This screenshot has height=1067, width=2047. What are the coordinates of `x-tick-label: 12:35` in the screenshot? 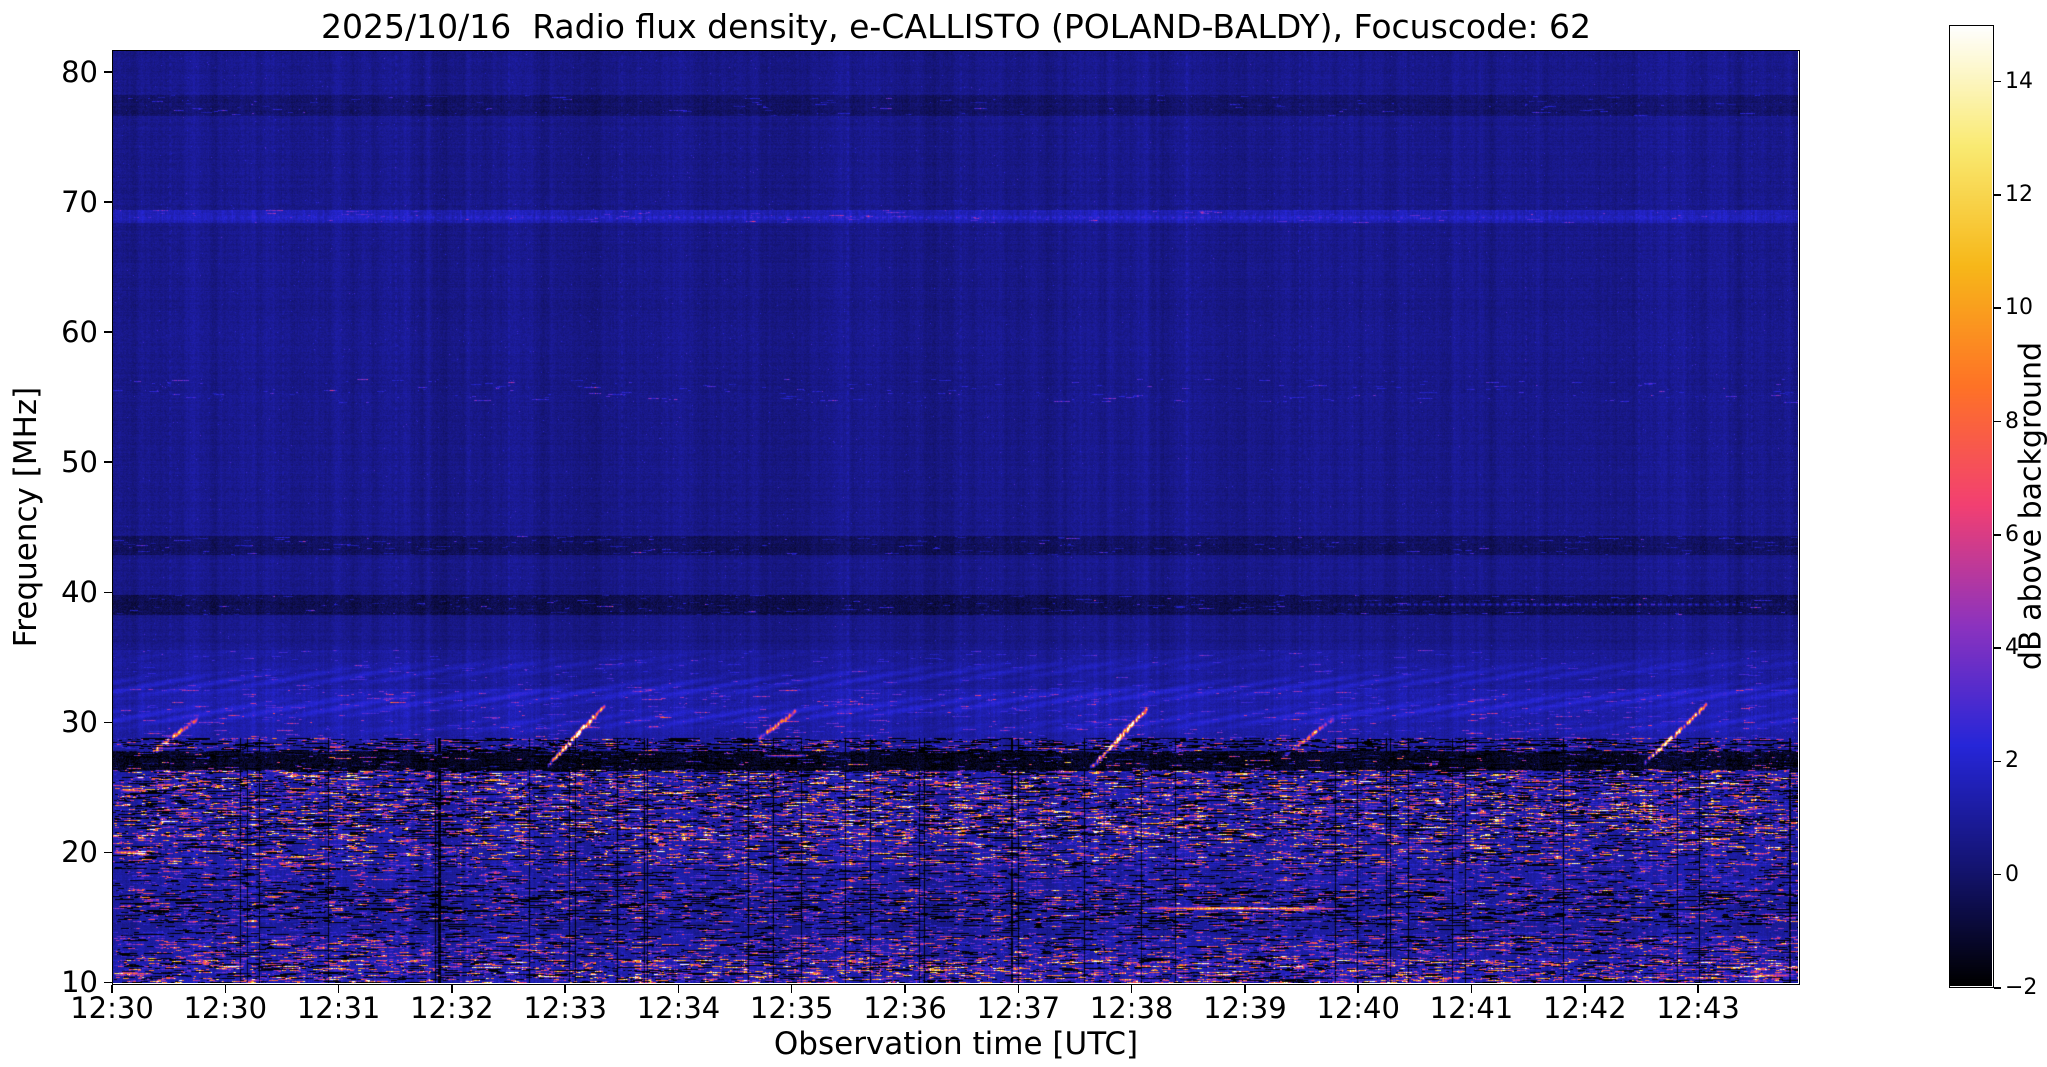 It's located at (791, 1008).